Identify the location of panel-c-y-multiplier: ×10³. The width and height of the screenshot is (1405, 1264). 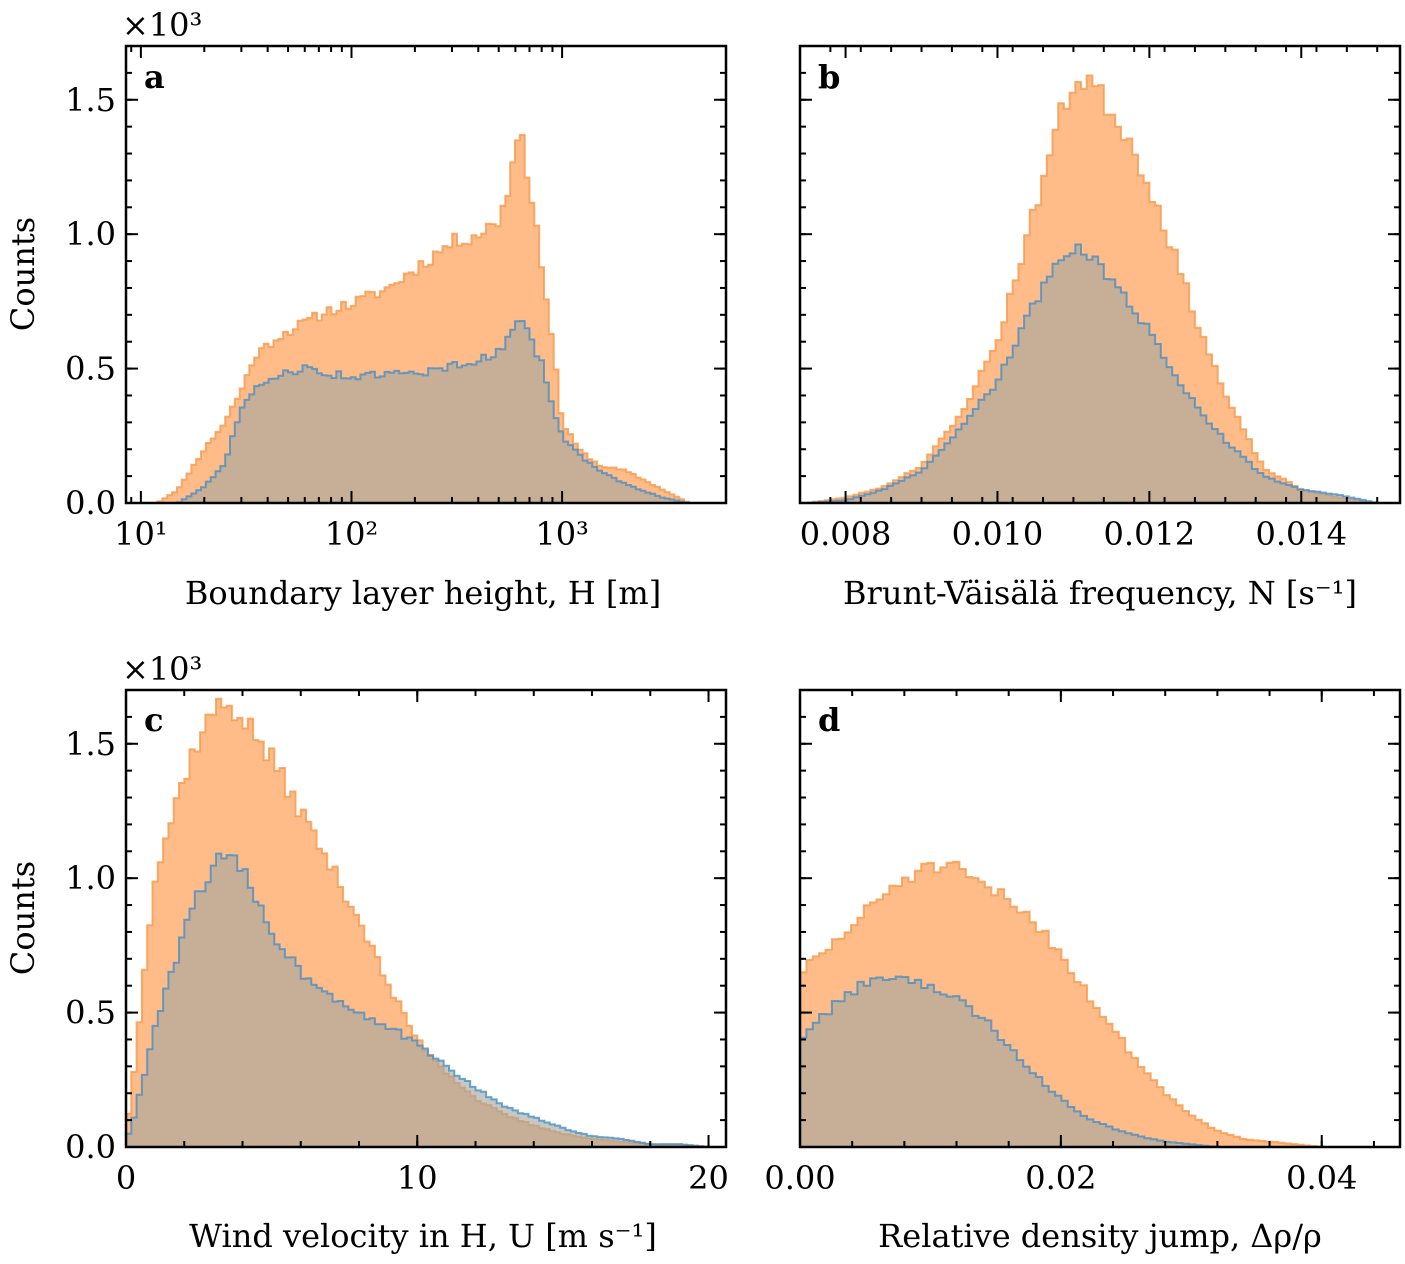
(162, 669).